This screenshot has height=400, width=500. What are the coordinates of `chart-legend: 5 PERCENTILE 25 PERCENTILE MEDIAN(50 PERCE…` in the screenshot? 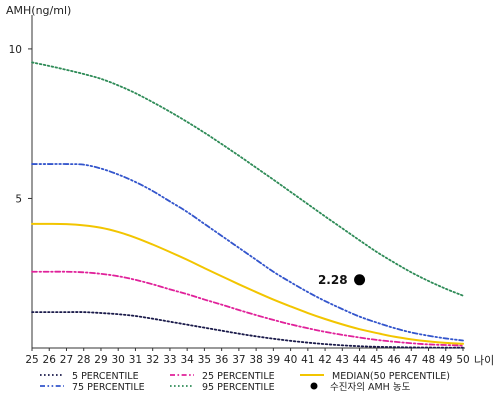 It's located at (245, 382).